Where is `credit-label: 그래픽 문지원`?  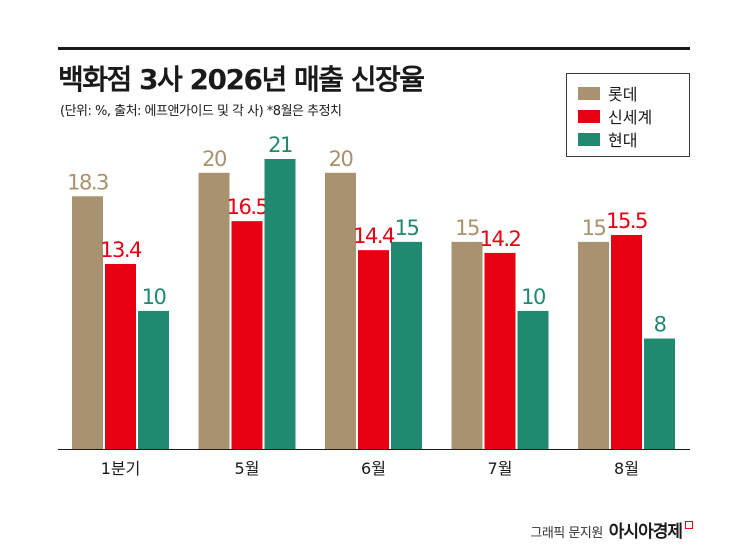
credit-label: 그래픽 문지원 is located at coordinates (566, 533).